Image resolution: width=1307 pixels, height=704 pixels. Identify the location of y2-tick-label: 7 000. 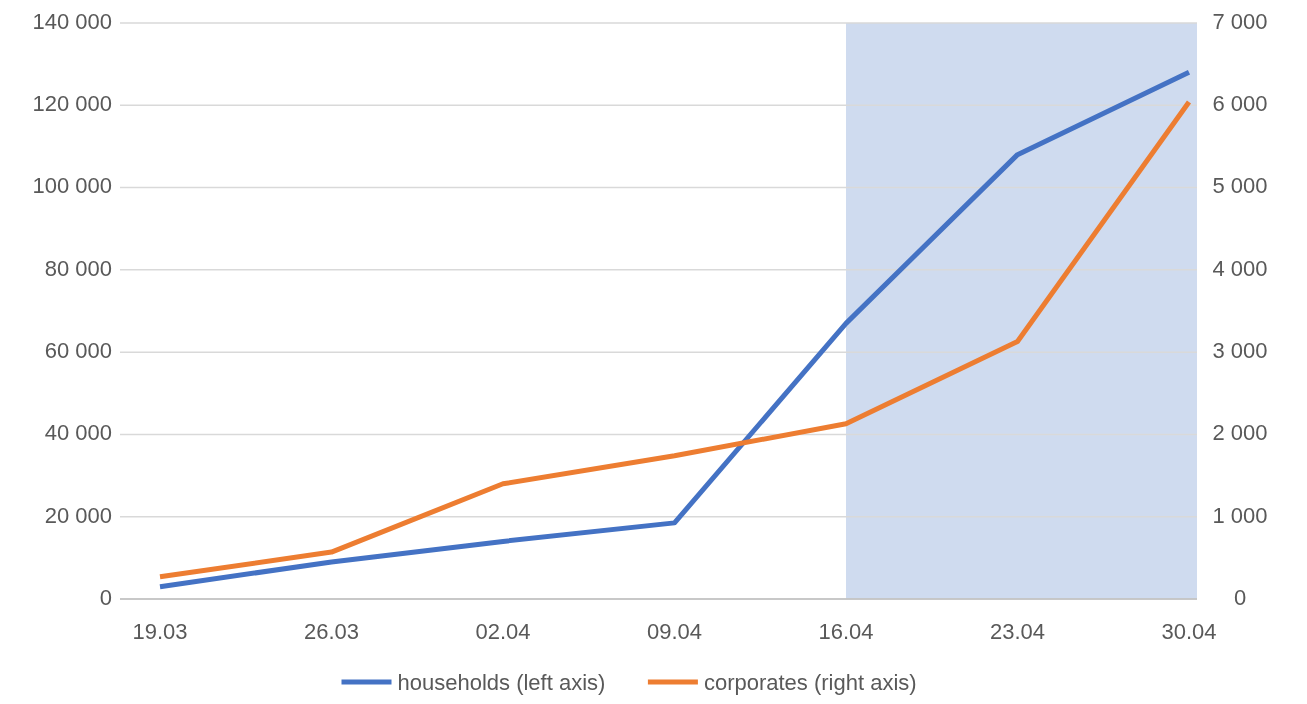
(1240, 21).